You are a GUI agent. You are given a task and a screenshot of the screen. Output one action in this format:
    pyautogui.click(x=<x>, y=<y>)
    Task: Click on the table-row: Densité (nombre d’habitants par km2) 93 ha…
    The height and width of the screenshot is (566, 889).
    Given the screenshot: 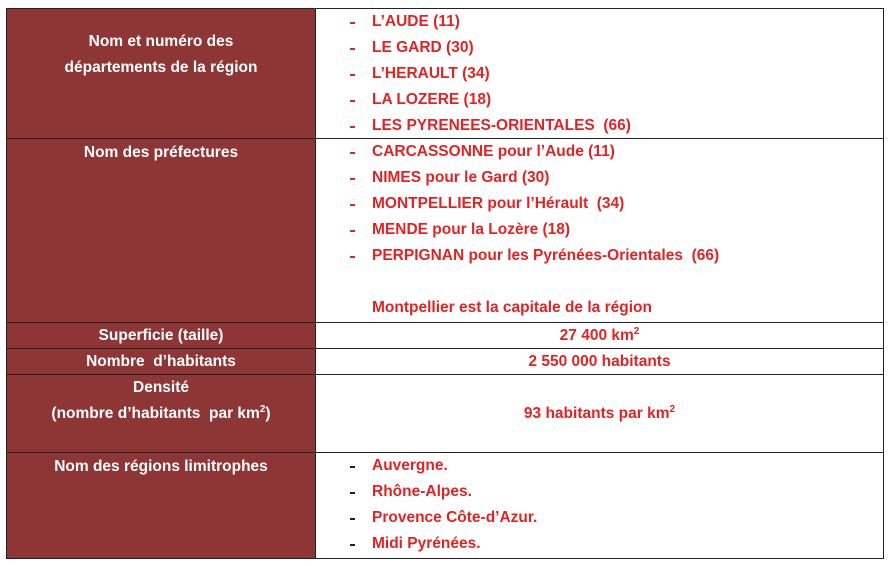 What is the action you would take?
    pyautogui.click(x=445, y=414)
    